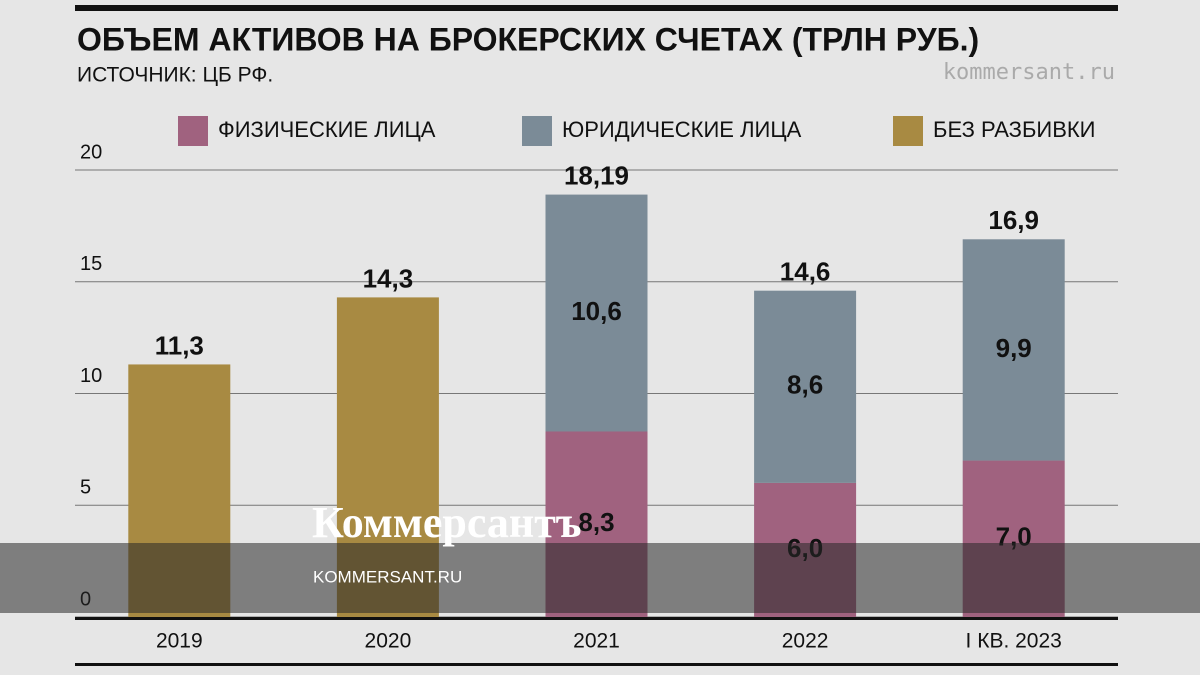 This screenshot has width=1200, height=675. What do you see at coordinates (91, 376) in the screenshot?
I see `y-tick-label: 10` at bounding box center [91, 376].